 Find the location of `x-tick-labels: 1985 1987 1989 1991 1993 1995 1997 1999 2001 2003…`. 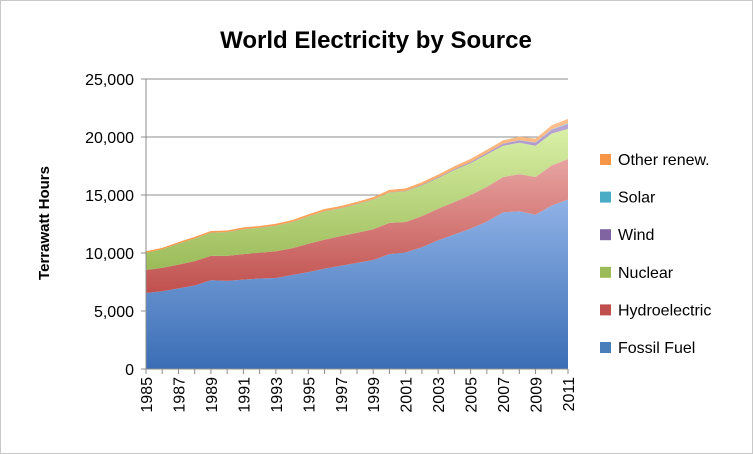

x-tick-labels: 1985 1987 1989 1991 1993 1995 1997 1999 2001 2003… is located at coordinates (358, 395).